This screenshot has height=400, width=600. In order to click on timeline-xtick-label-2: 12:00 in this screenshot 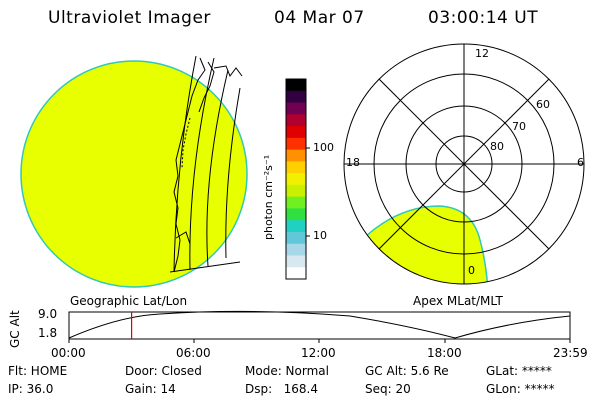, I will do `click(318, 353)`.